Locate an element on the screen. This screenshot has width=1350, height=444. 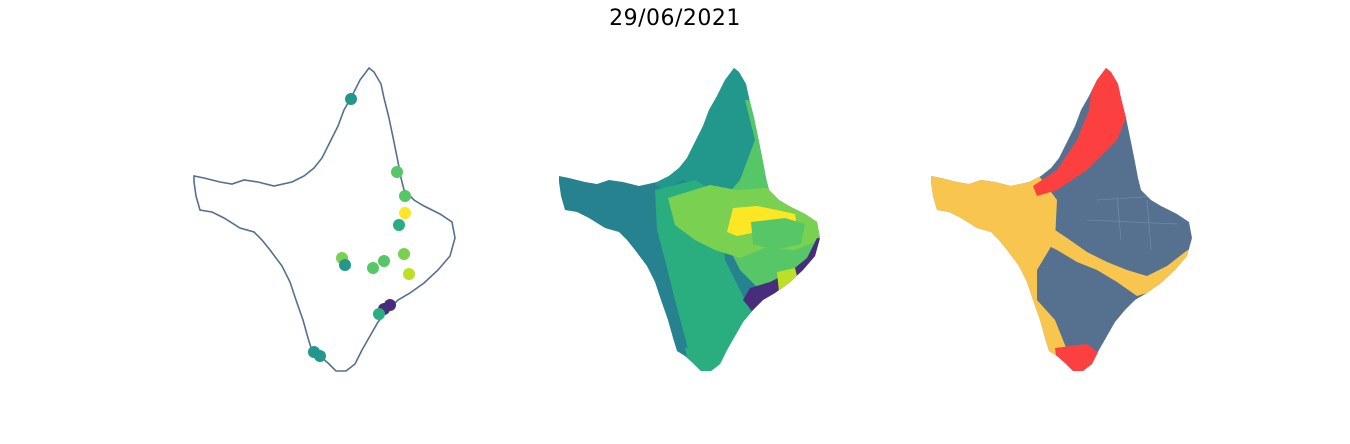
figure-title: 29/06/2021 is located at coordinates (675, 18).